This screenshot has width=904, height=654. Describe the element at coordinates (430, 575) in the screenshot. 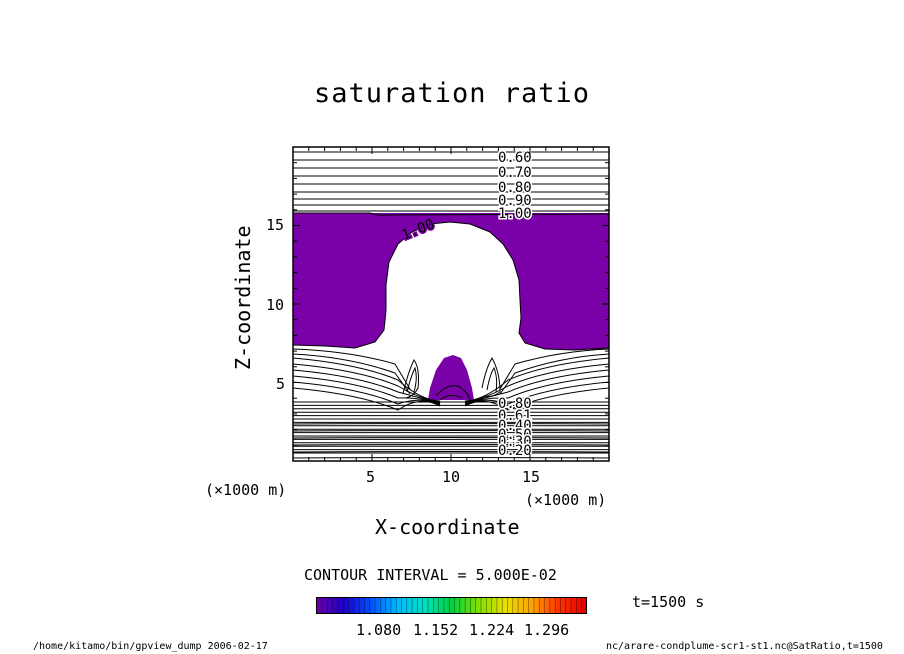

I see `contour-interval-text: CONTOUR INTERVAL = 5.000E-02` at that location.